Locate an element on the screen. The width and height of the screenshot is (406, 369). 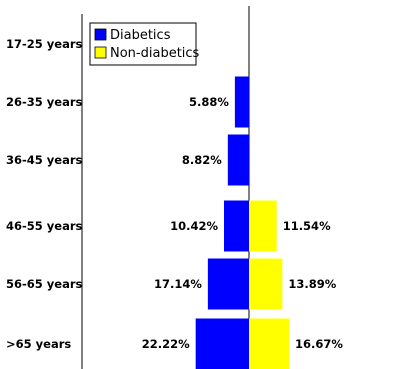
legend-swatch-diabetics is located at coordinates (100, 34).